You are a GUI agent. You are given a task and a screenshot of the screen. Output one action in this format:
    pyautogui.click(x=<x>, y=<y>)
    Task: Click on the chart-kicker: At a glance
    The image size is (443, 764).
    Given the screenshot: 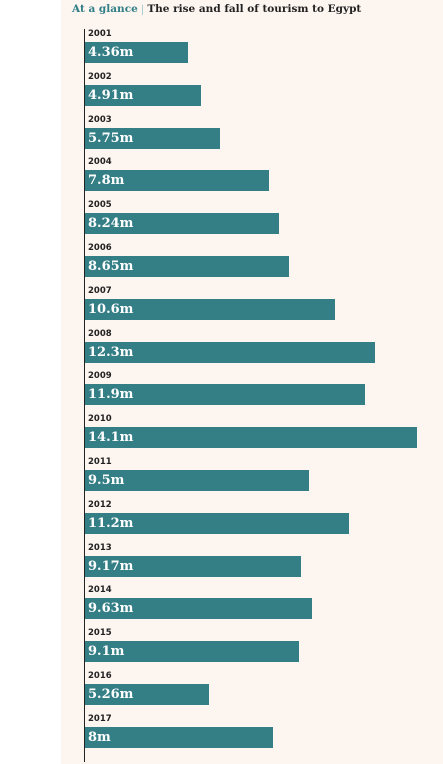 What is the action you would take?
    pyautogui.click(x=105, y=9)
    